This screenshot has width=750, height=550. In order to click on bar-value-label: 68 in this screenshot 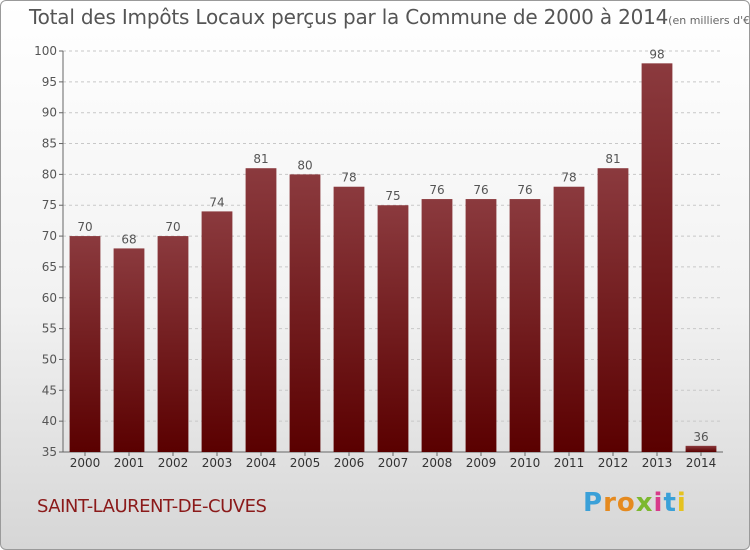, I will do `click(128, 239)`.